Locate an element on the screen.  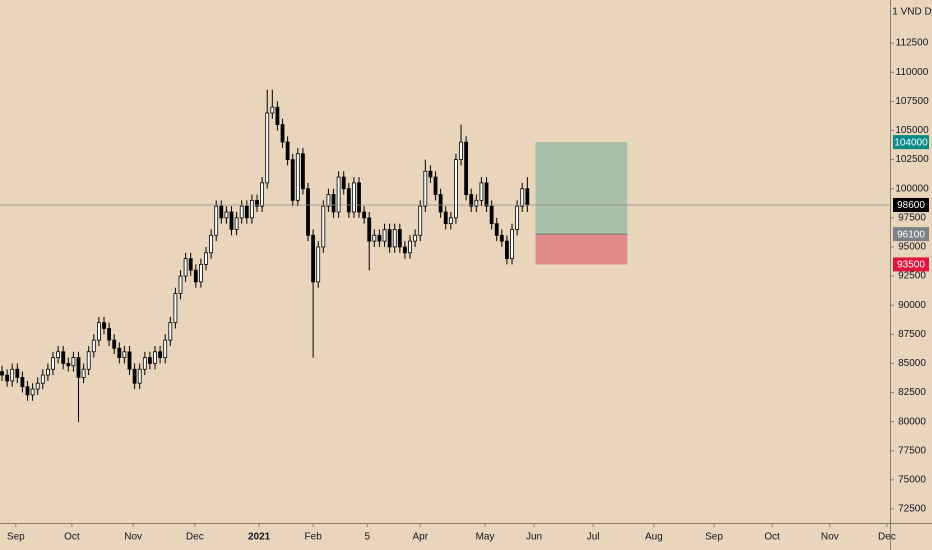
x-tick-label: 5 is located at coordinates (367, 537).